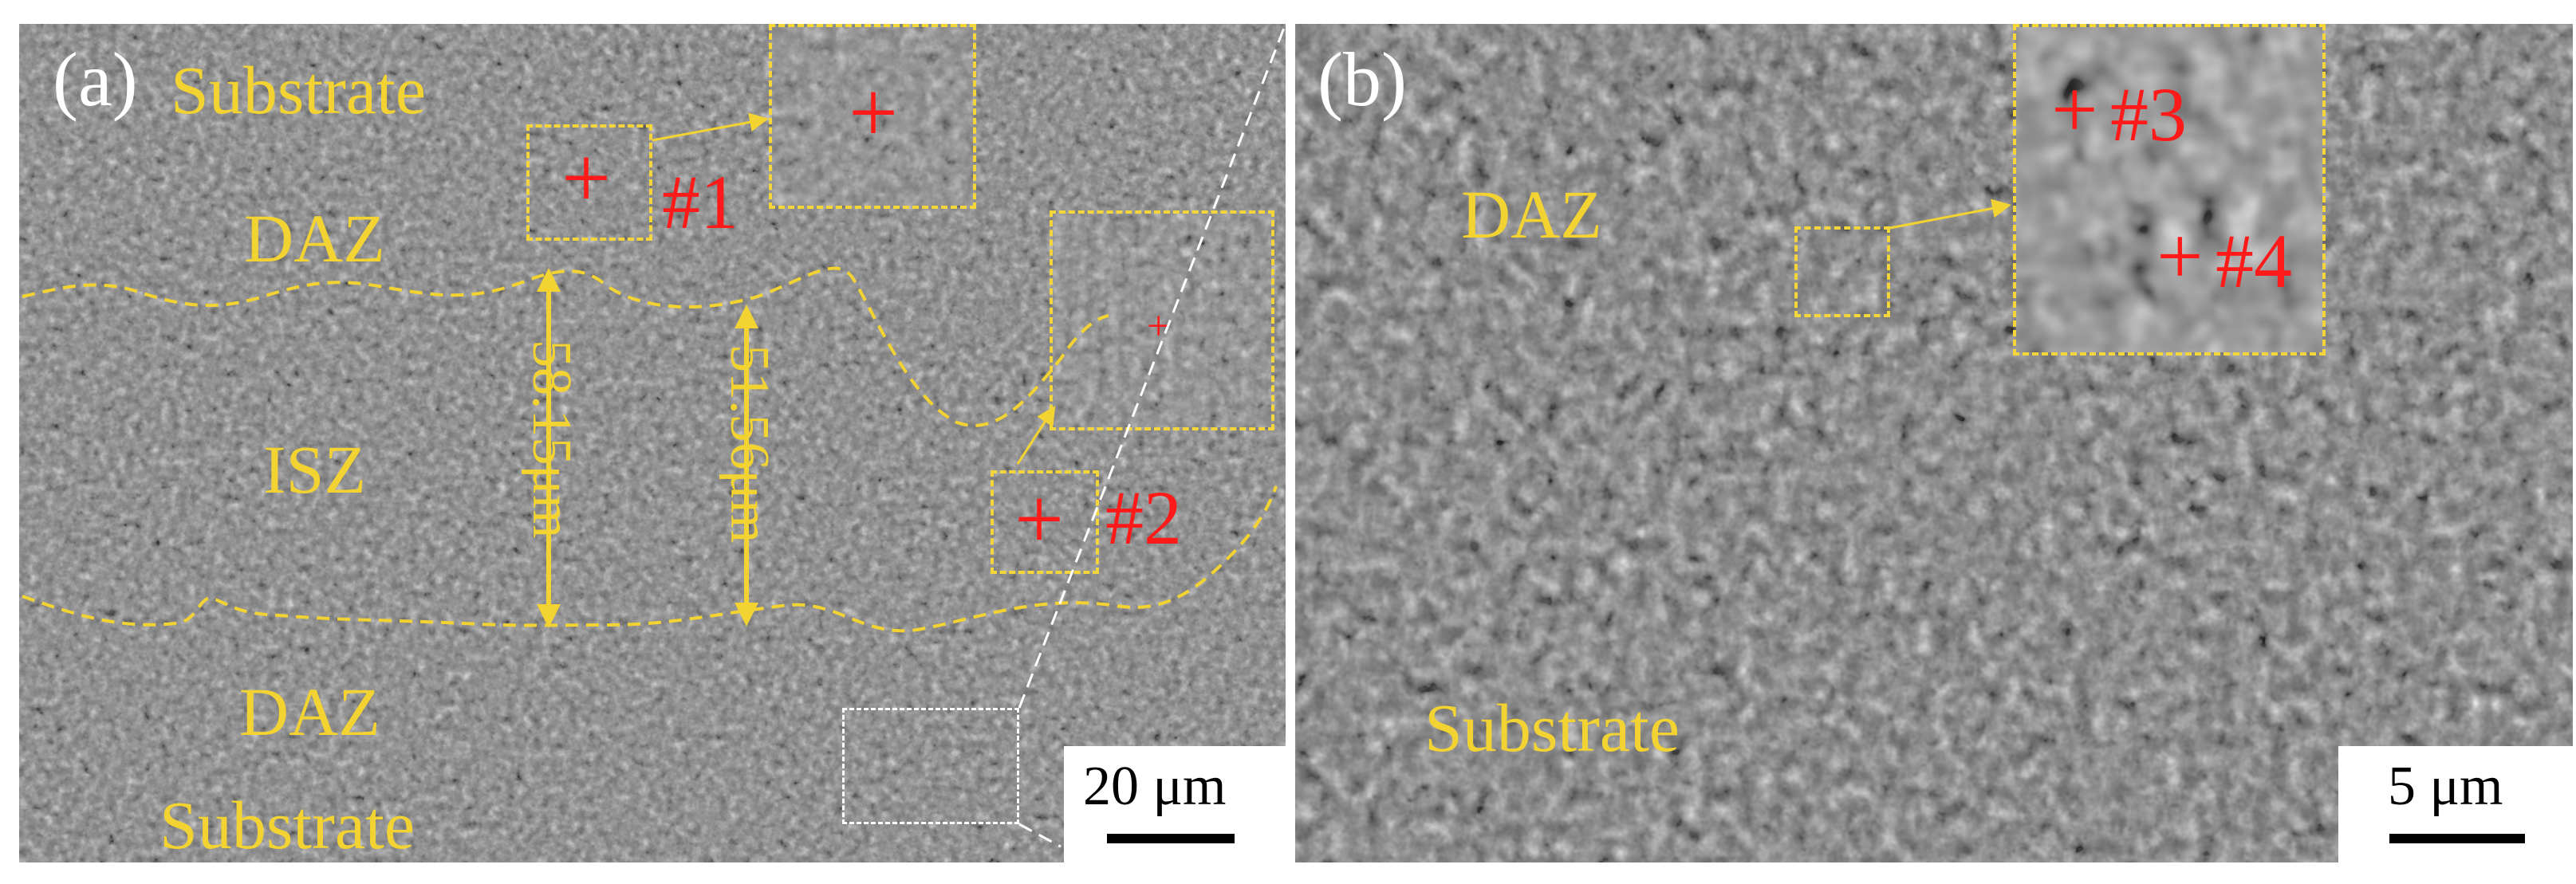 The width and height of the screenshot is (2576, 884). I want to click on scale-bar-box-a: 20 μm, so click(1175, 804).